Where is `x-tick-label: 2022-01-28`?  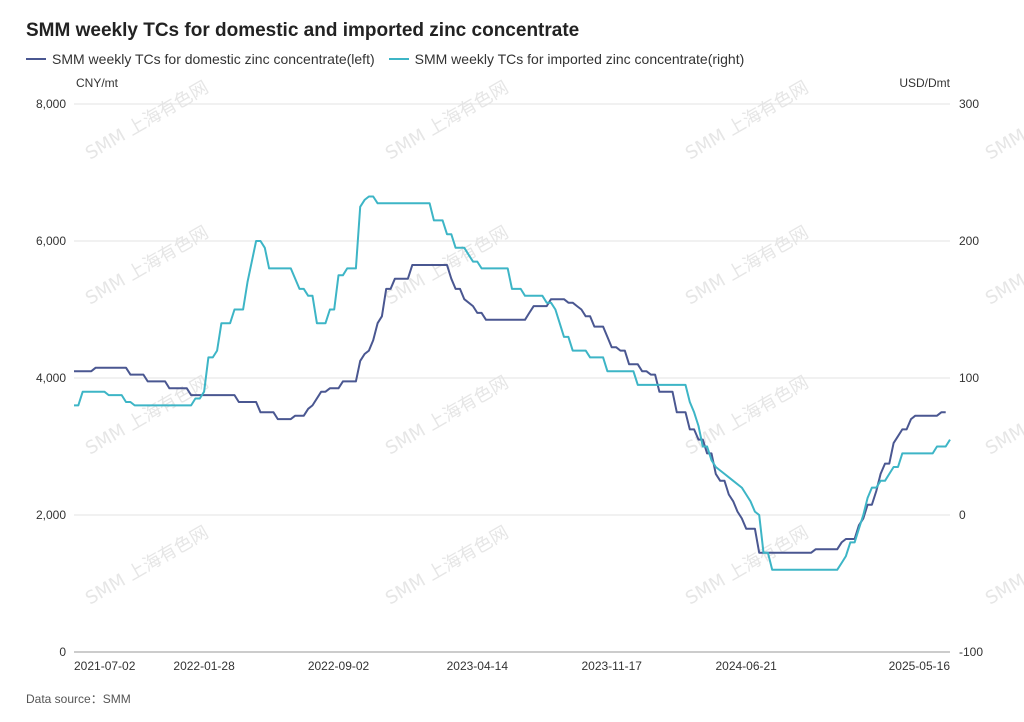
x-tick-label: 2022-01-28 is located at coordinates (204, 666).